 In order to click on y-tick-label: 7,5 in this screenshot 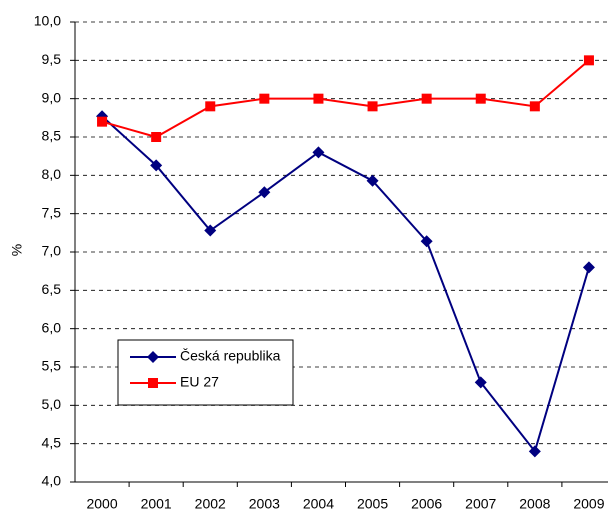, I will do `click(52, 212)`.